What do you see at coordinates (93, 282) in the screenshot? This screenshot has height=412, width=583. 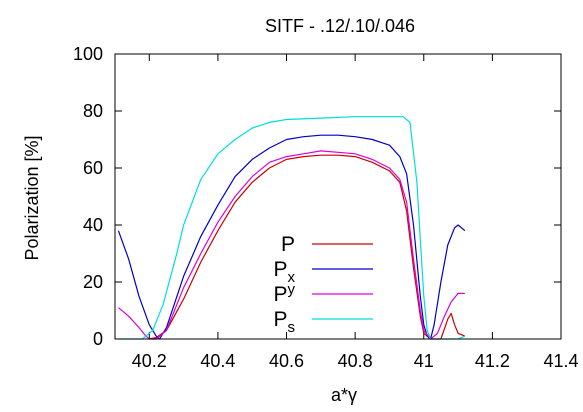 I see `y-tick-label: 20` at bounding box center [93, 282].